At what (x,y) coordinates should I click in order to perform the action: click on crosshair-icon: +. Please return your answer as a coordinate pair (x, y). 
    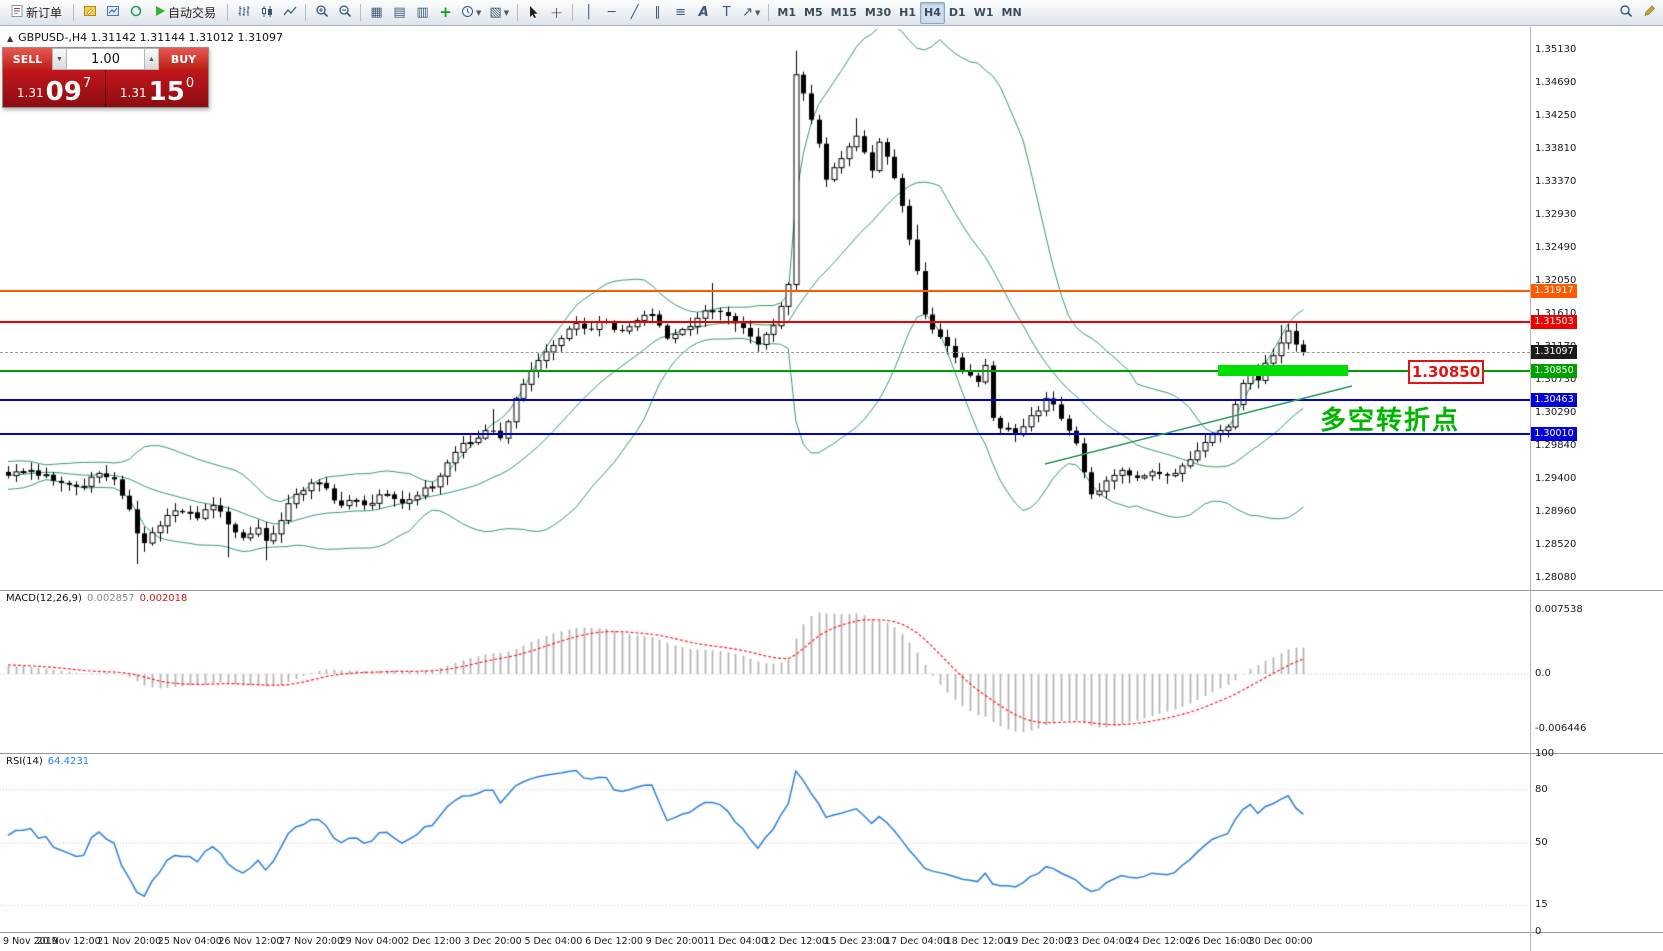
    Looking at the image, I should click on (556, 12).